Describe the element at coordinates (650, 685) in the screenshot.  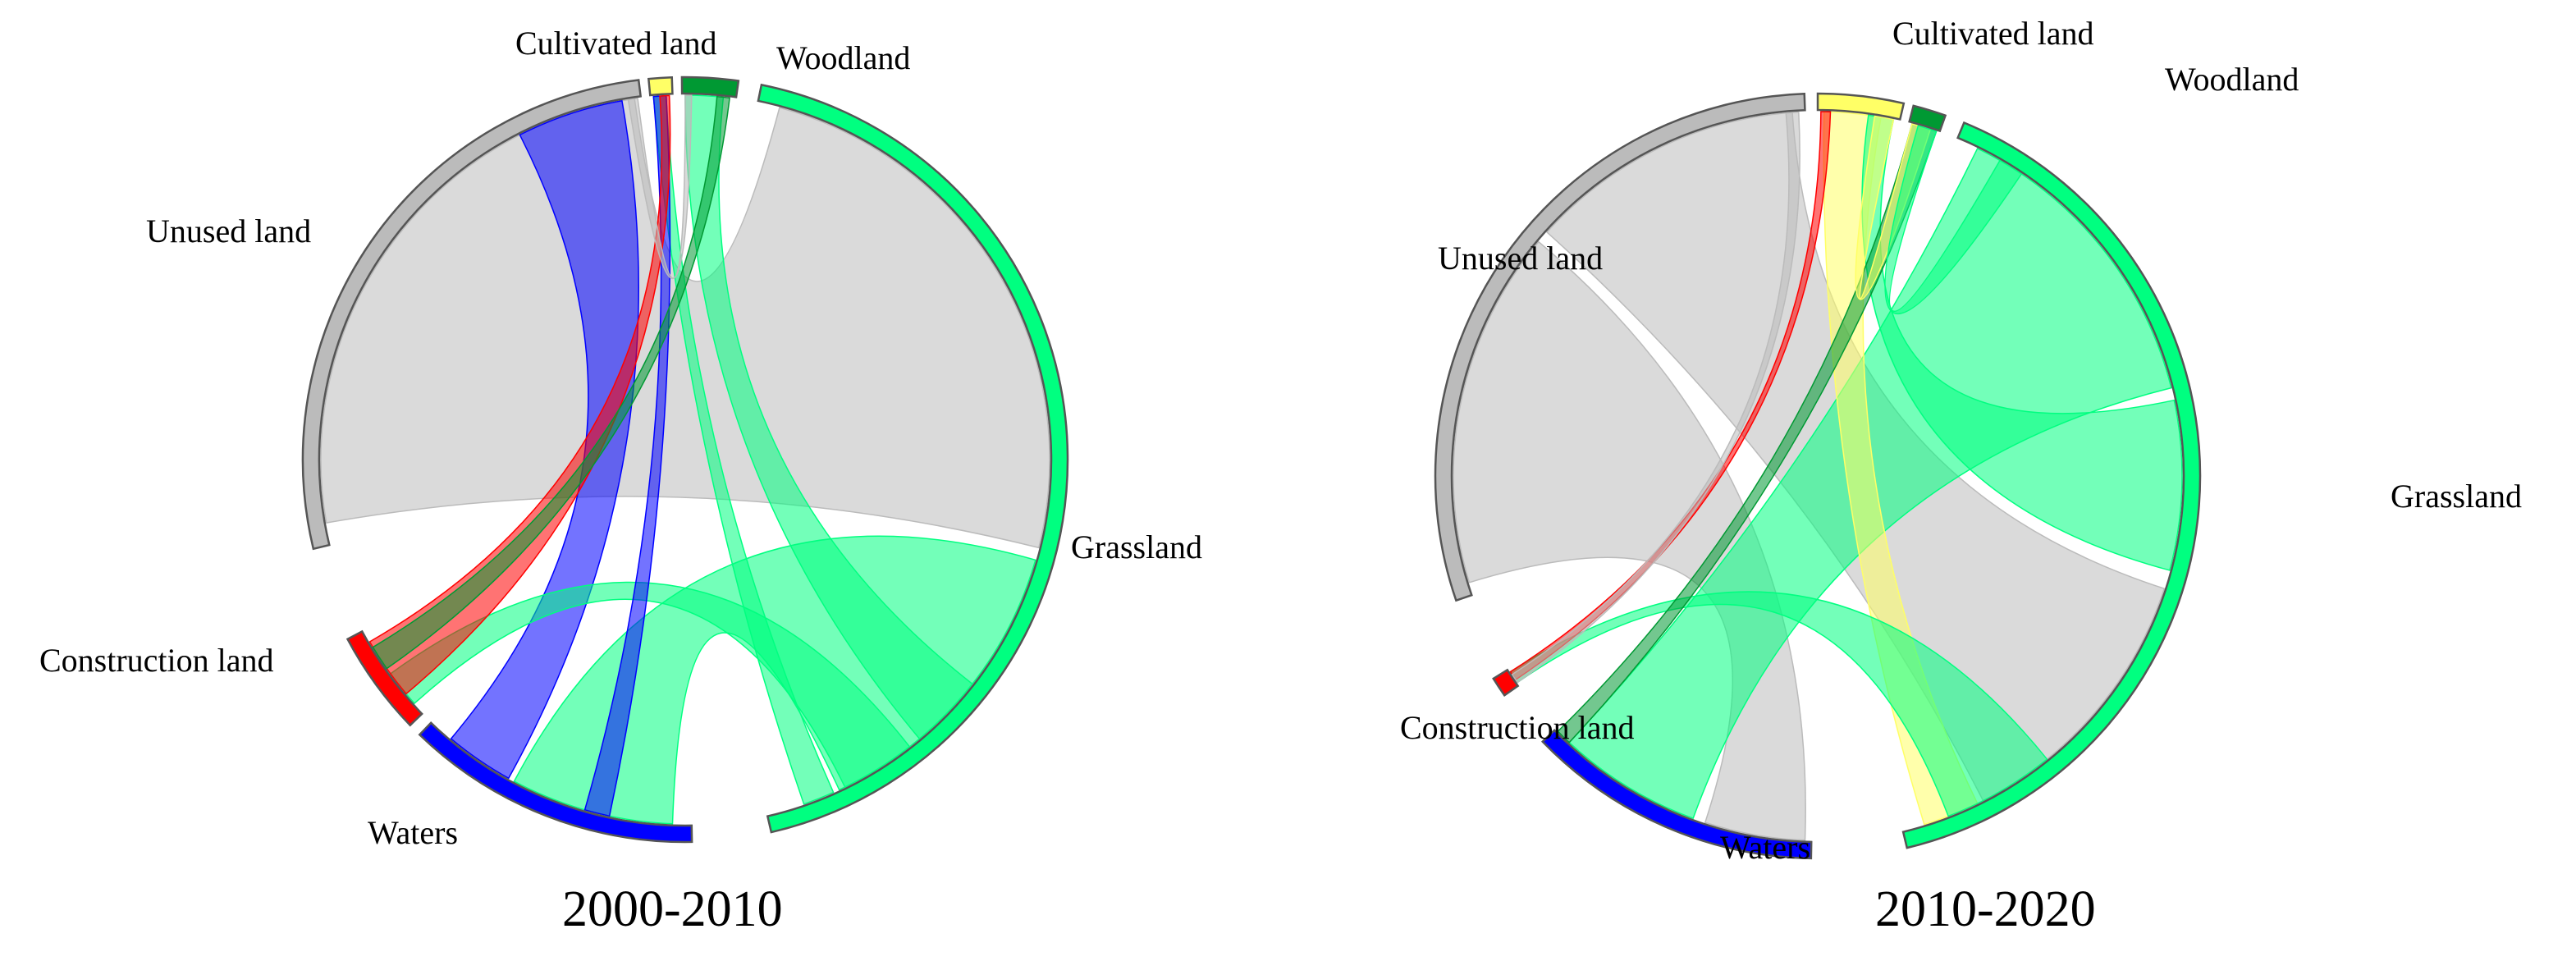
I see `chord-grassland-to-construction-land` at that location.